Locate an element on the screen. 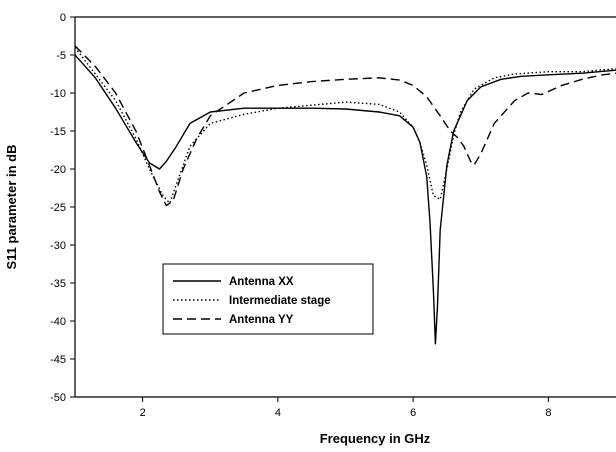 The height and width of the screenshot is (452, 616). y-tick-label: -5 is located at coordinates (61, 56).